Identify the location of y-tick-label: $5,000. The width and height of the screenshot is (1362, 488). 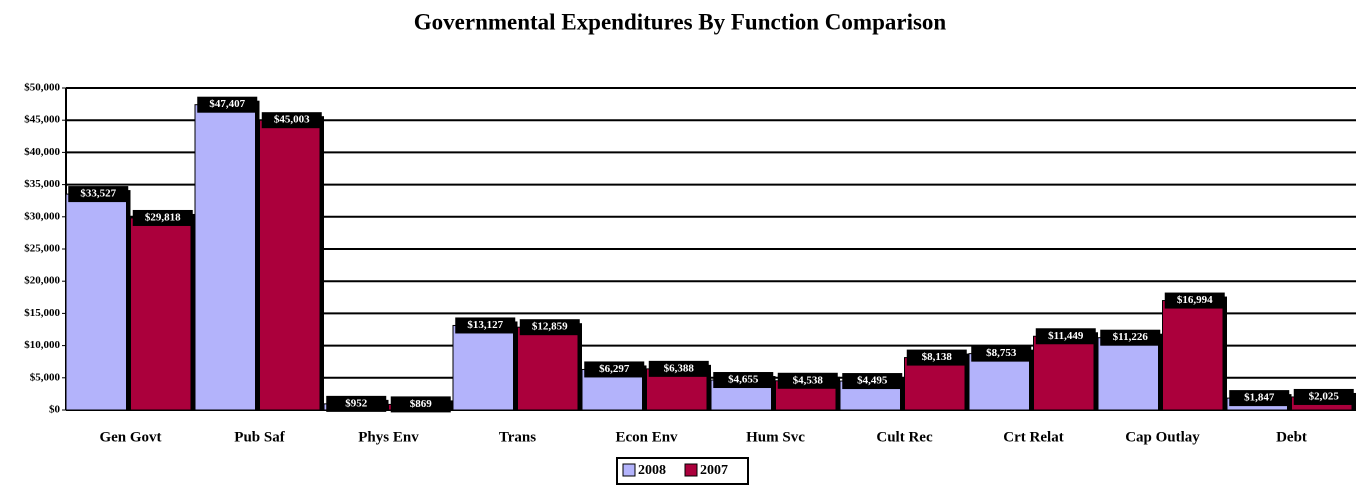
(45, 377).